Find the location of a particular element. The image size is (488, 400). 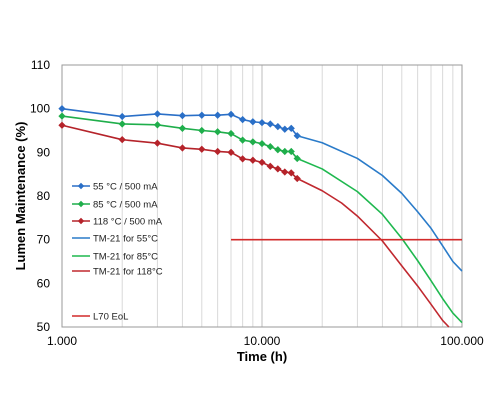

legend-label: L70 EoL is located at coordinates (110, 317).